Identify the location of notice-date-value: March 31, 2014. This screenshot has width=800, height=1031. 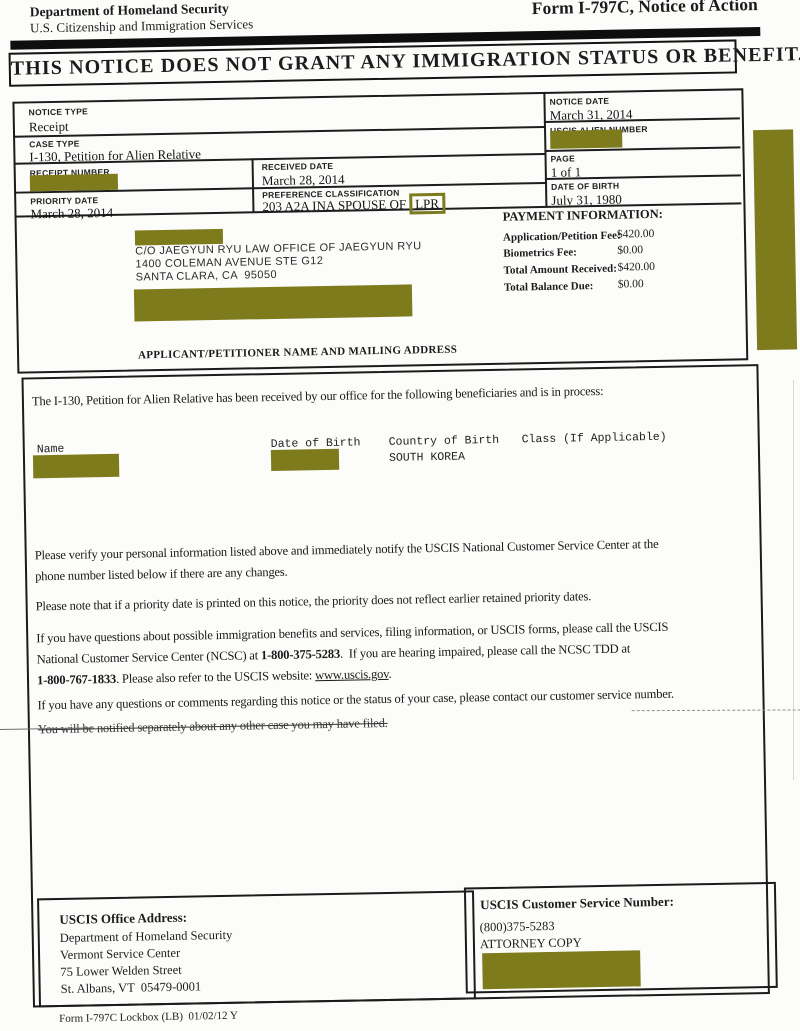
(591, 114).